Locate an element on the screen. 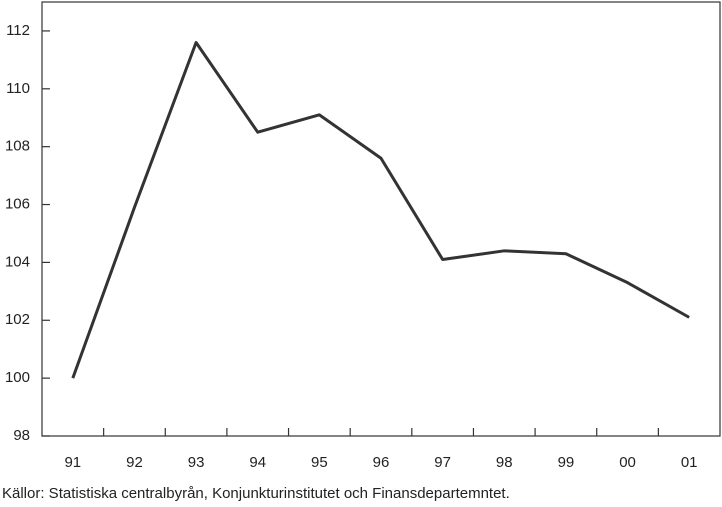  x-tick-label: 95 is located at coordinates (319, 462).